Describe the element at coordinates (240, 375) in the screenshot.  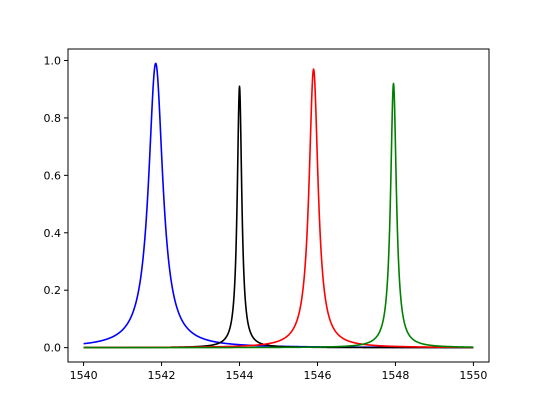
I see `x-tick-label: 1544` at that location.